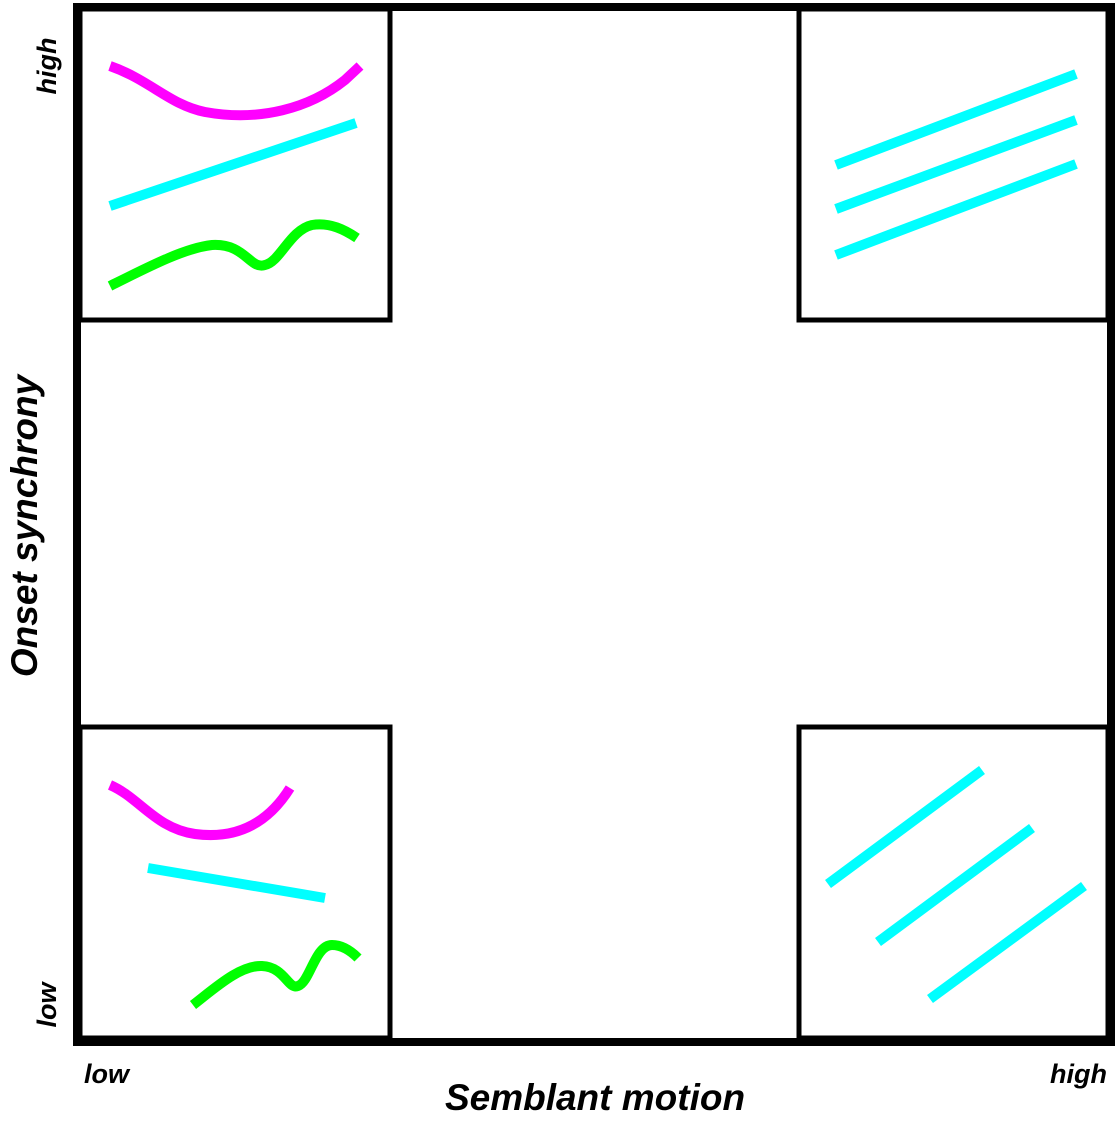  What do you see at coordinates (1078, 1074) in the screenshot?
I see `x-axis-high-label: high` at bounding box center [1078, 1074].